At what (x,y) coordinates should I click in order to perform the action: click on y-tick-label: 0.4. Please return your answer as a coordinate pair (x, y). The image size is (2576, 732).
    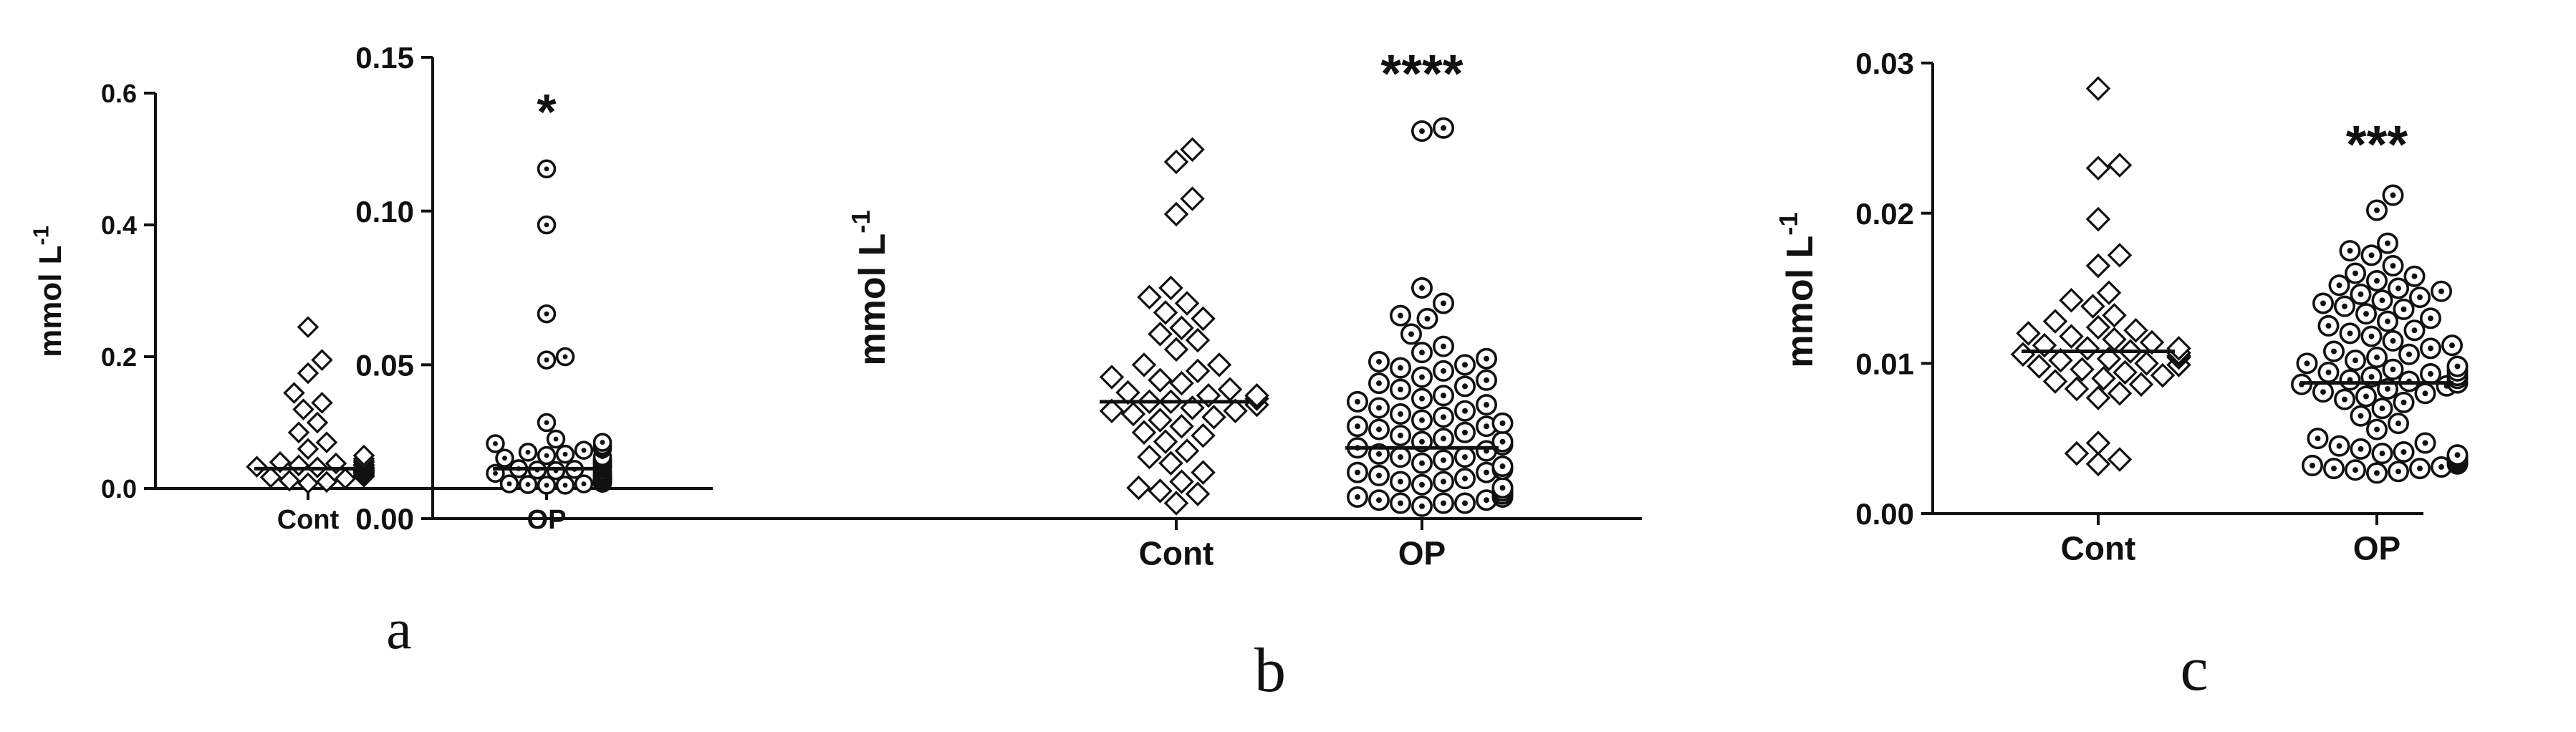
    Looking at the image, I should click on (119, 226).